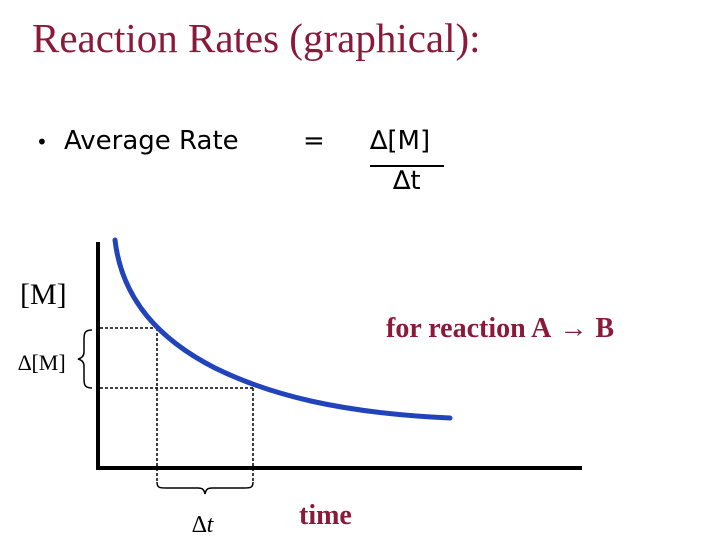 The image size is (720, 540). I want to click on y-axis-label: [M], so click(43, 294).